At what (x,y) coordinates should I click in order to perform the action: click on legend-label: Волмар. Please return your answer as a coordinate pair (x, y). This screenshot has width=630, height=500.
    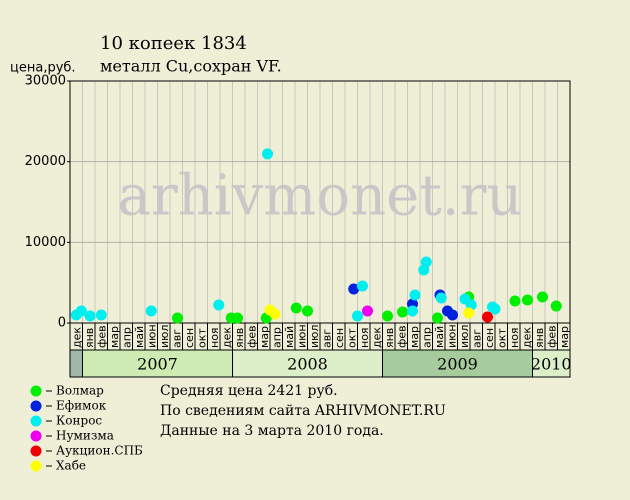
    Looking at the image, I should click on (80, 391).